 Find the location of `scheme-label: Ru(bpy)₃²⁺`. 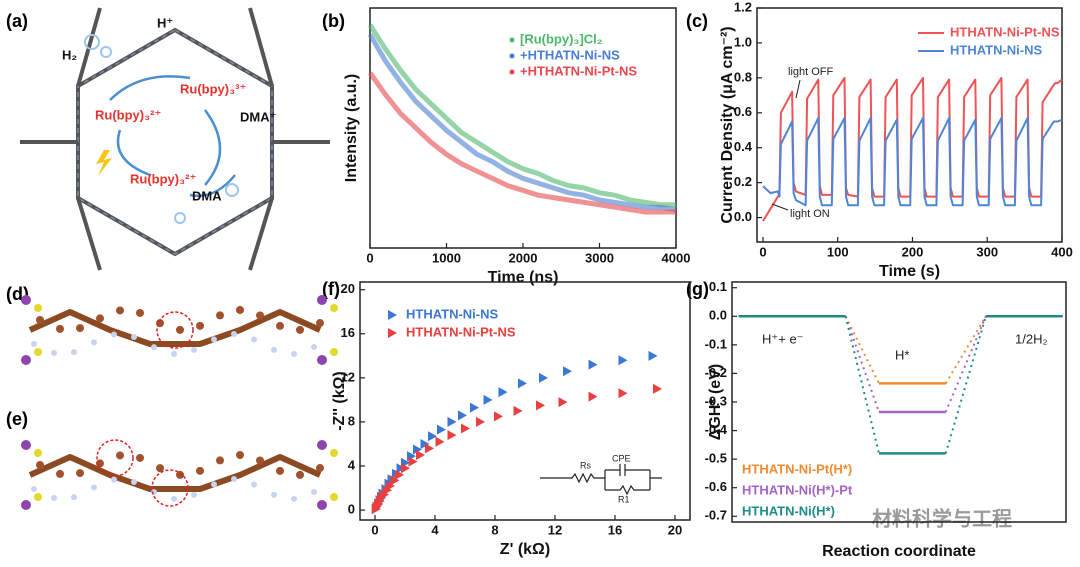

scheme-label: Ru(bpy)₃²⁺ is located at coordinates (128, 114).